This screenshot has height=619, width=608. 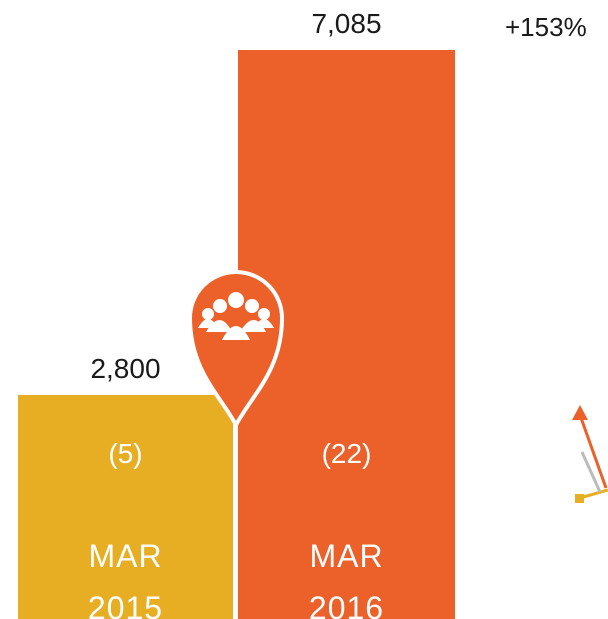 What do you see at coordinates (125, 506) in the screenshot?
I see `bar` at bounding box center [125, 506].